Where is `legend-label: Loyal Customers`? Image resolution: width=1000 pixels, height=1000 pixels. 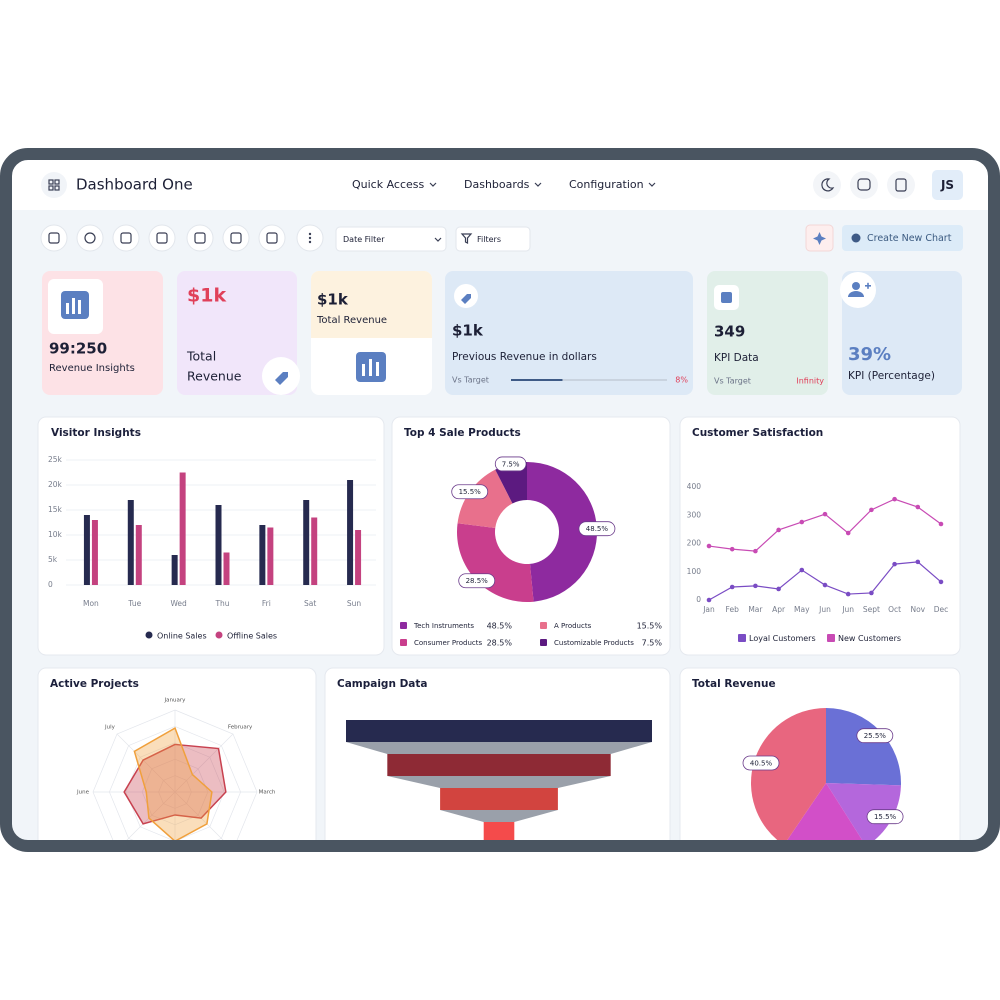 legend-label: Loyal Customers is located at coordinates (782, 638).